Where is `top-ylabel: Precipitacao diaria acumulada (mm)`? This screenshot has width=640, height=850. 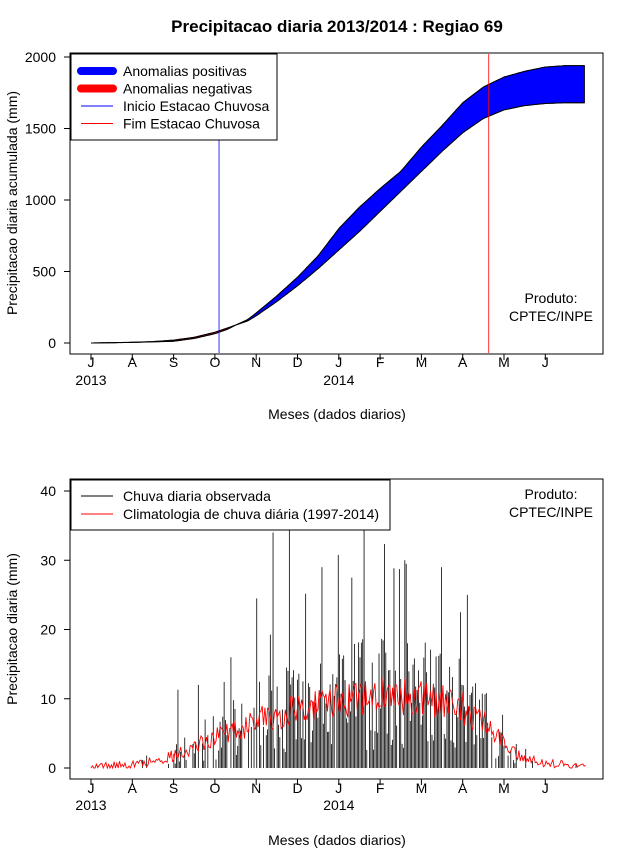 top-ylabel: Precipitacao diaria acumulada (mm) is located at coordinates (12, 203).